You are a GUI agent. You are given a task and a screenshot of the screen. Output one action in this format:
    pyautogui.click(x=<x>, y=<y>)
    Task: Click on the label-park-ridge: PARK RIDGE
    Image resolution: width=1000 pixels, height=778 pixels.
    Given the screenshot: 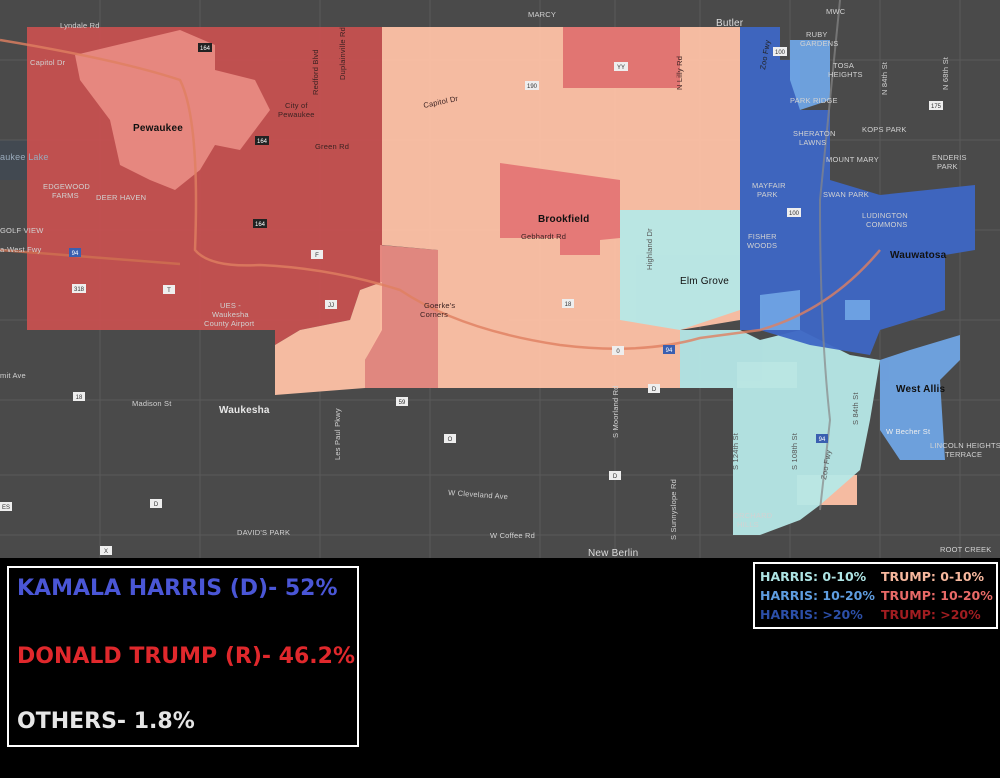 What is the action you would take?
    pyautogui.click(x=814, y=100)
    